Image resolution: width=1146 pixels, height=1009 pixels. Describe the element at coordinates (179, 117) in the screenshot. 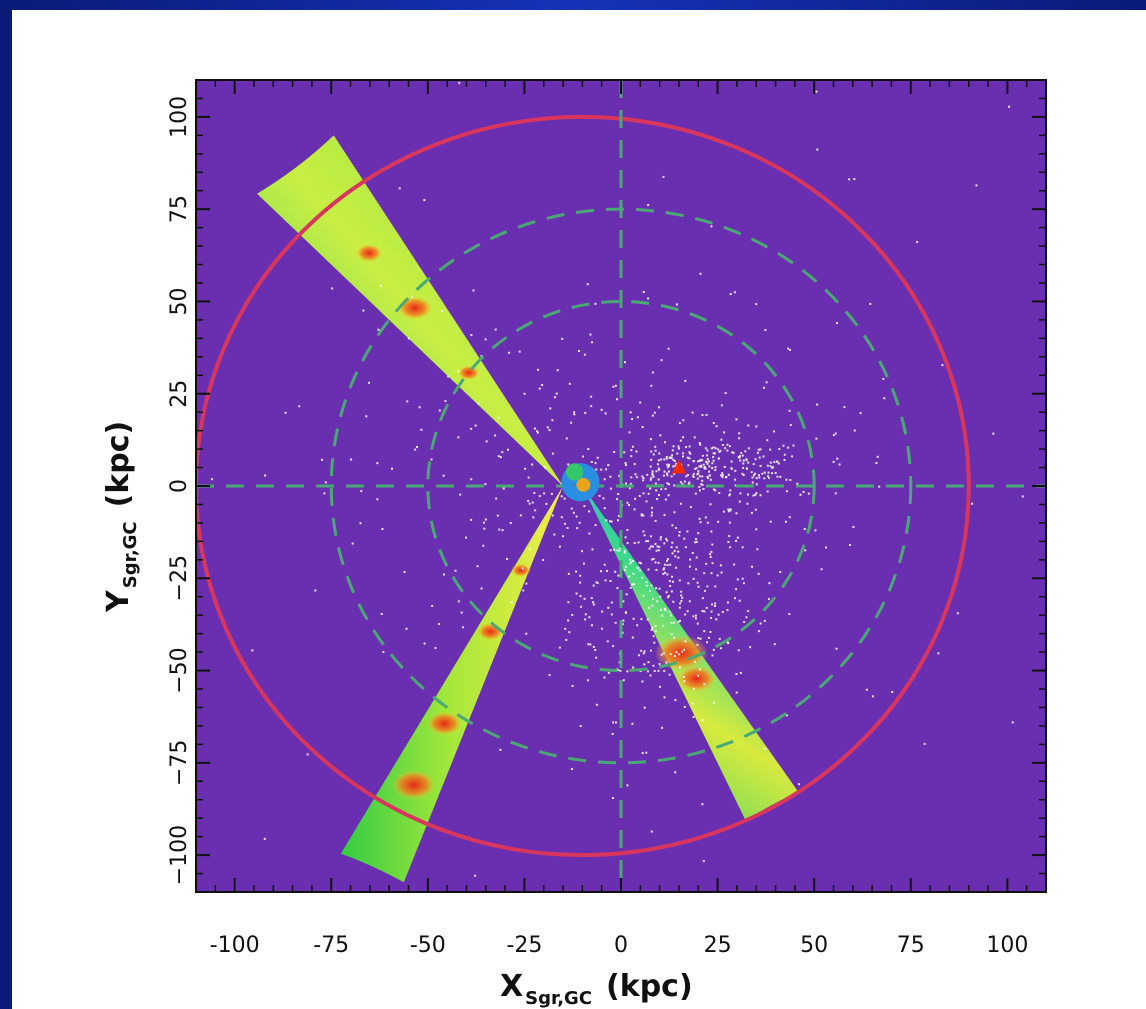

I see `y-tick-label: 100` at that location.